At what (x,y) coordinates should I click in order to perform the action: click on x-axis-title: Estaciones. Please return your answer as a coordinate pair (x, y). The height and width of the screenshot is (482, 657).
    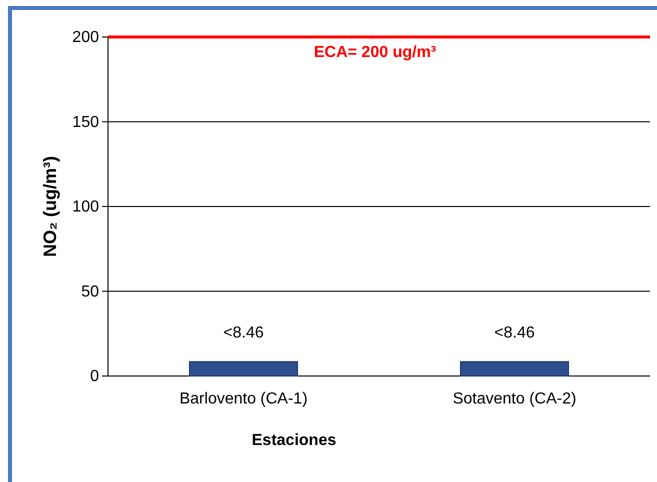
    Looking at the image, I should click on (294, 440).